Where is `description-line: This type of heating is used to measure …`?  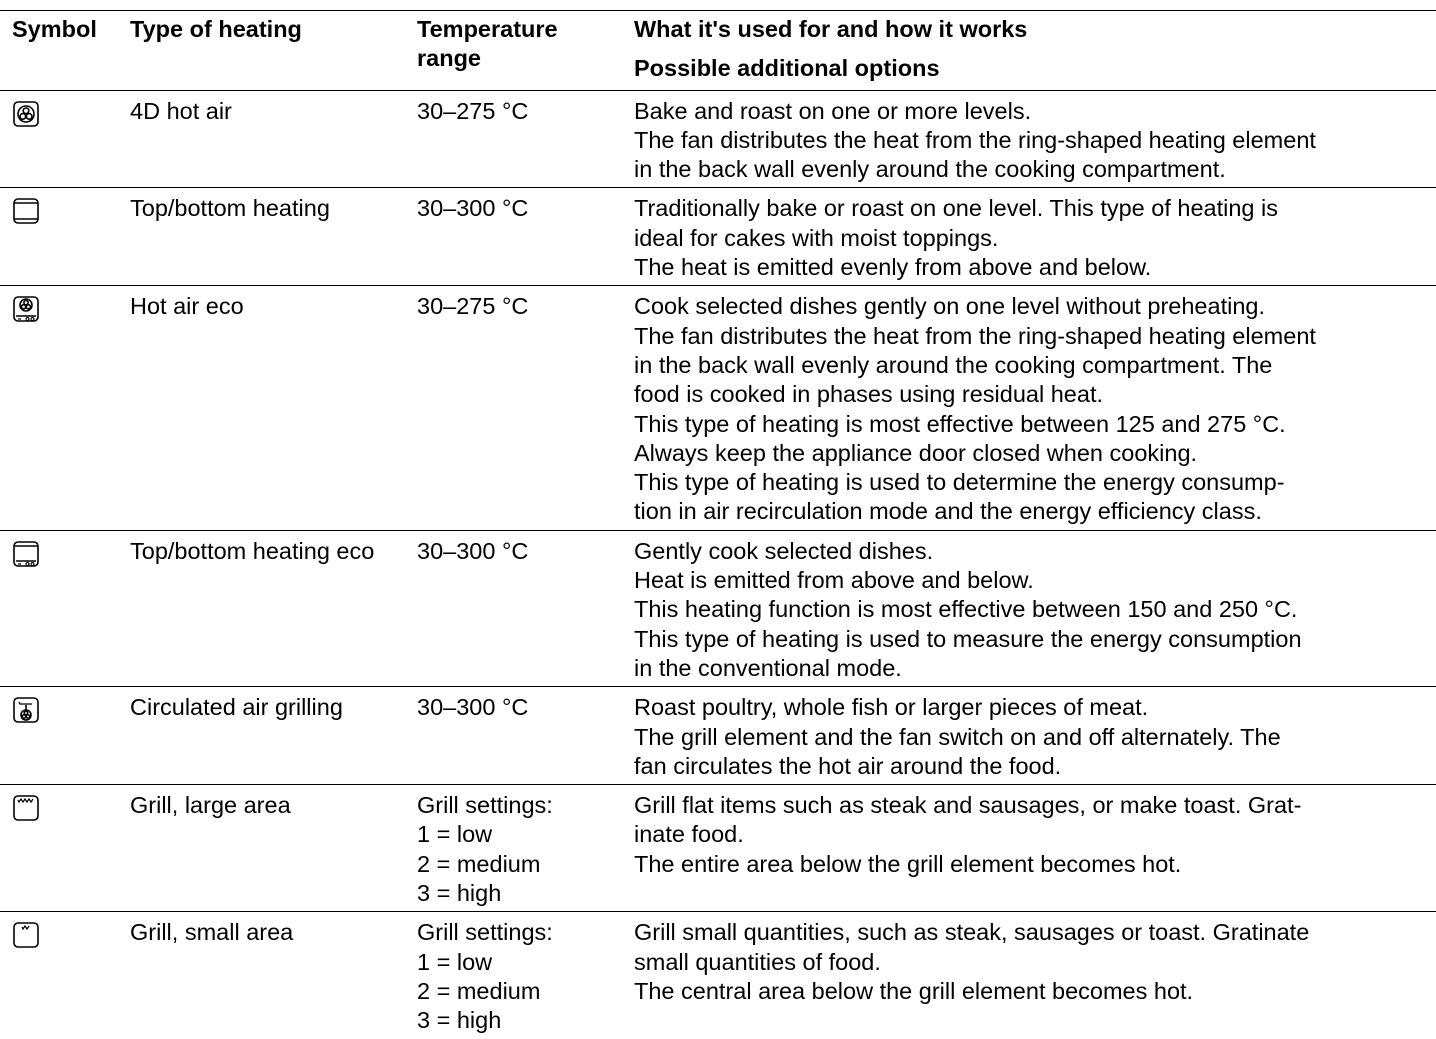
description-line: This type of heating is used to measure … is located at coordinates (968, 638).